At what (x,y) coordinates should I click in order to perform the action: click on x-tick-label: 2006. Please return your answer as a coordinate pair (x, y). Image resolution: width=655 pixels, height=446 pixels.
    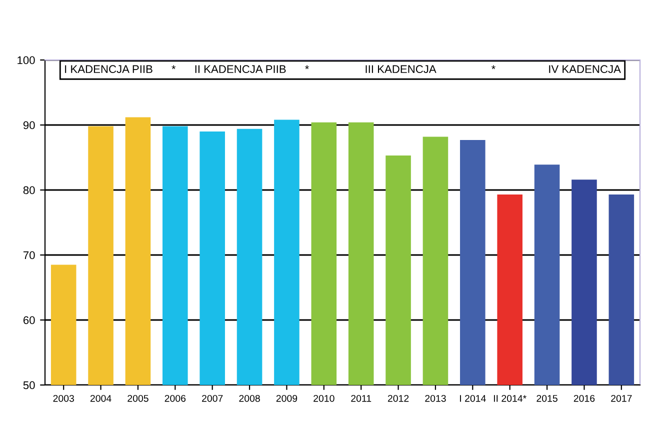
    Looking at the image, I should click on (175, 398).